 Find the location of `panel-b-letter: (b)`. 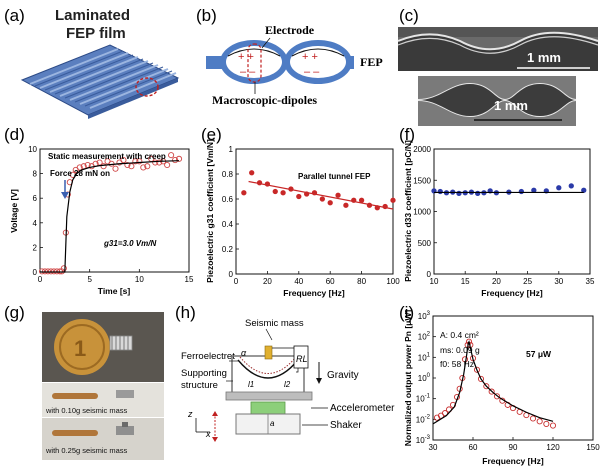

panel-b-letter: (b) is located at coordinates (206, 15).